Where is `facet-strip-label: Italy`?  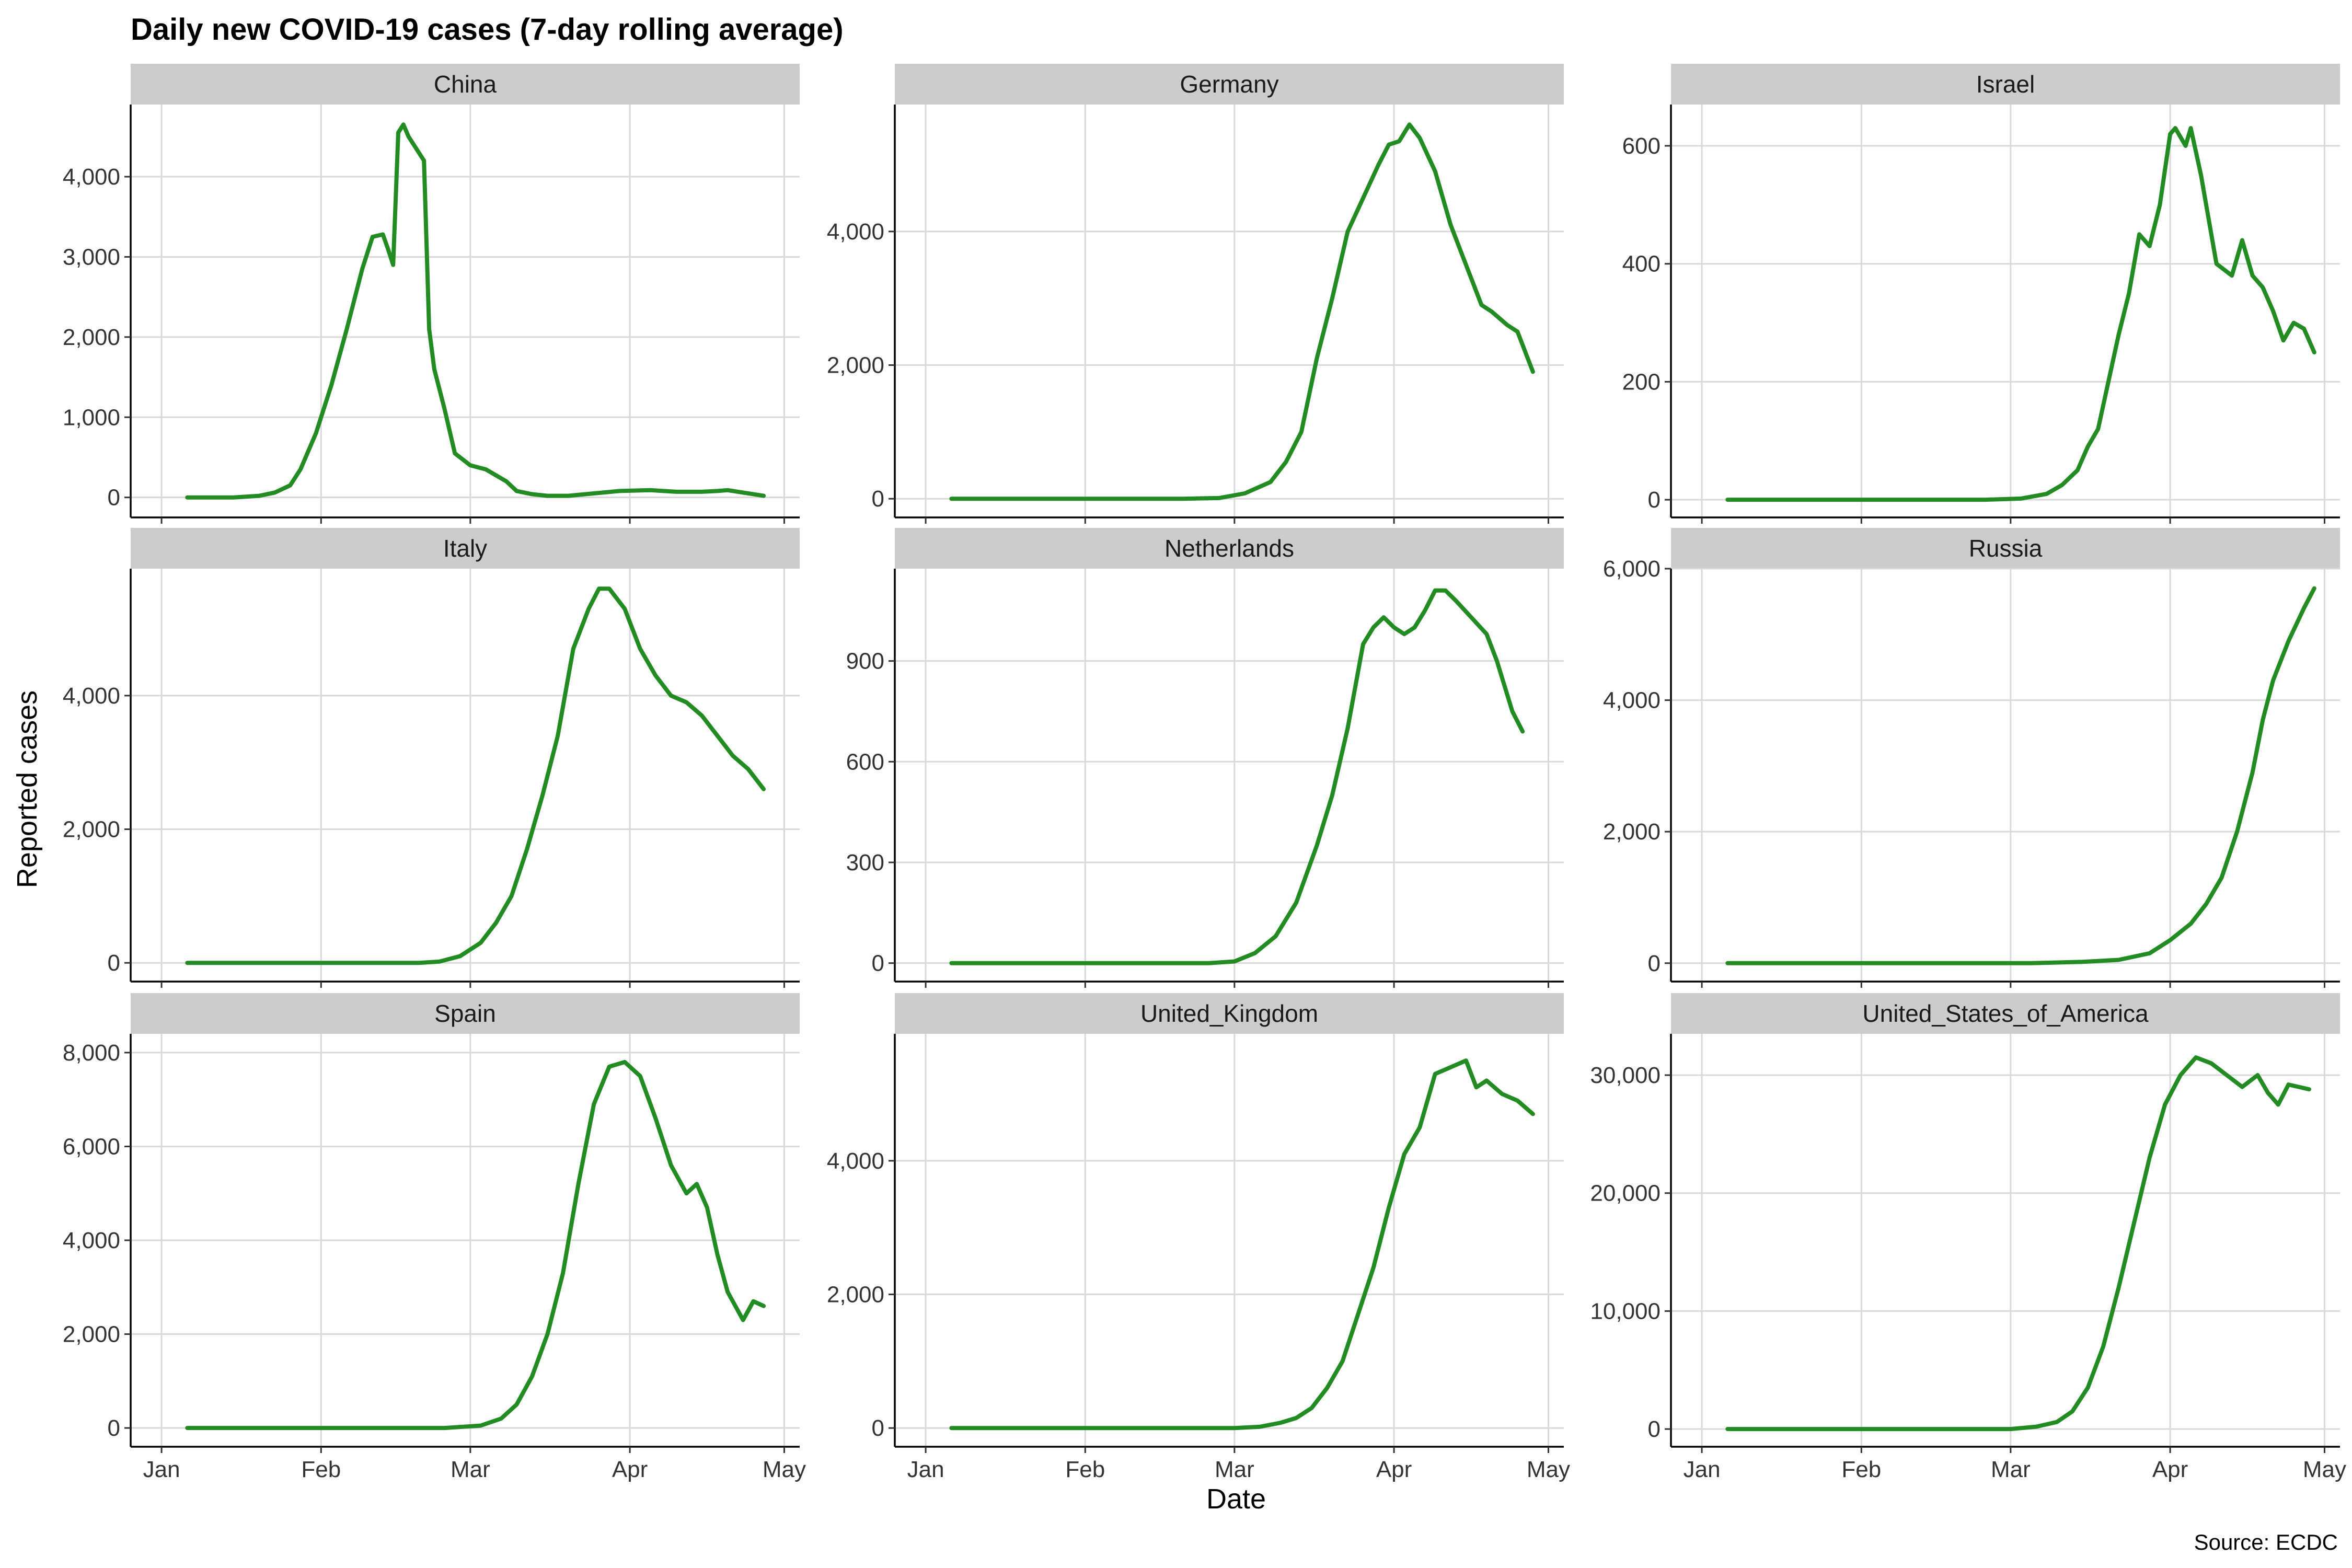
facet-strip-label: Italy is located at coordinates (465, 548).